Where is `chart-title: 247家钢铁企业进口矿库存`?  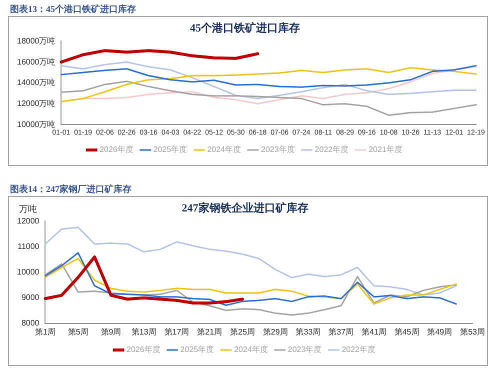
chart-title: 247家钢铁企业进口矿库存 is located at coordinates (245, 207).